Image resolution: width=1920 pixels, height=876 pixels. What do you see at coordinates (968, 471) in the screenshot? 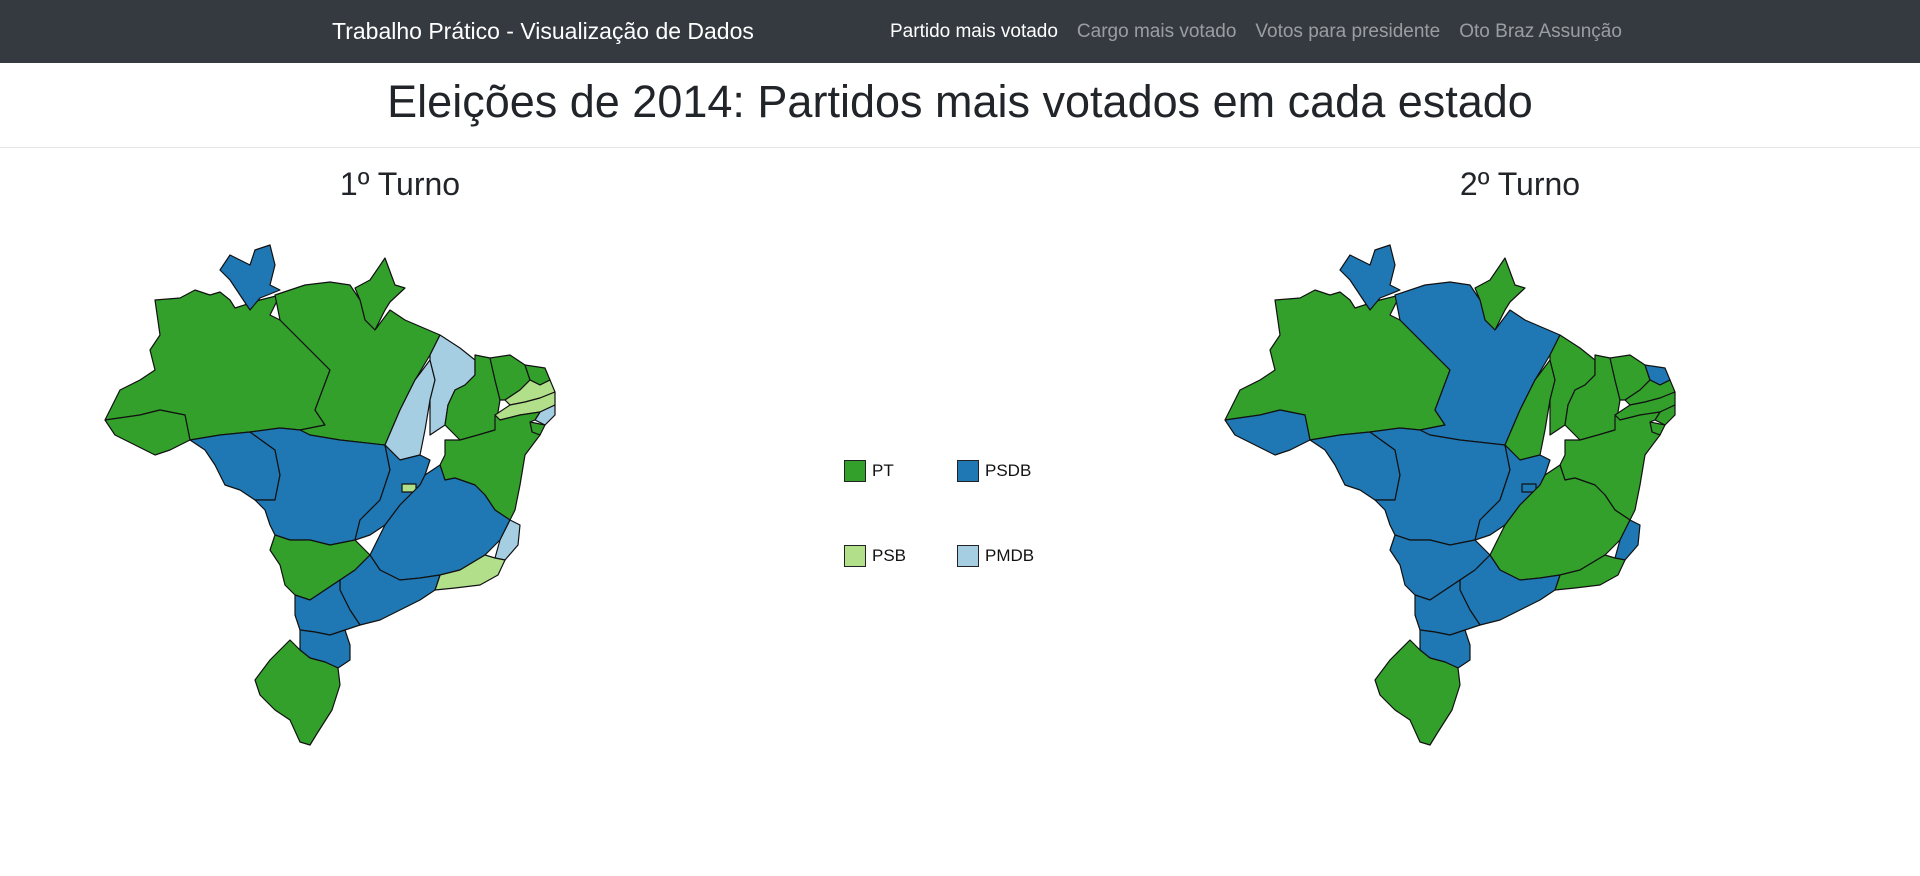
I see `legend-swatch-psdb` at bounding box center [968, 471].